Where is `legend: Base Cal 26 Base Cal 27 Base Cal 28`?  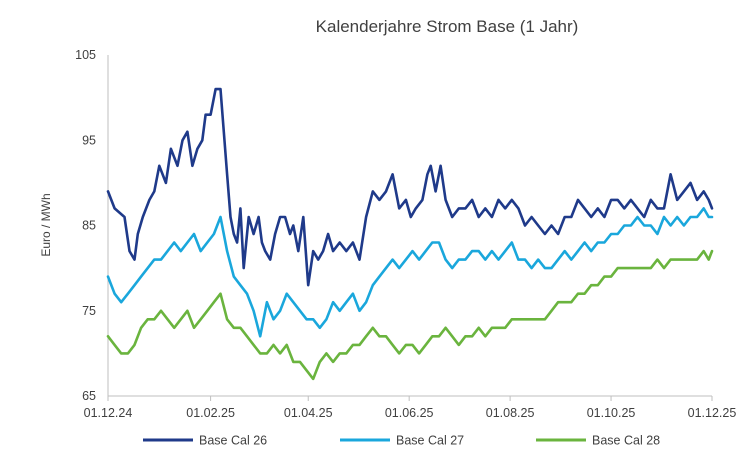 legend: Base Cal 26 Base Cal 27 Base Cal 28 is located at coordinates (401, 441).